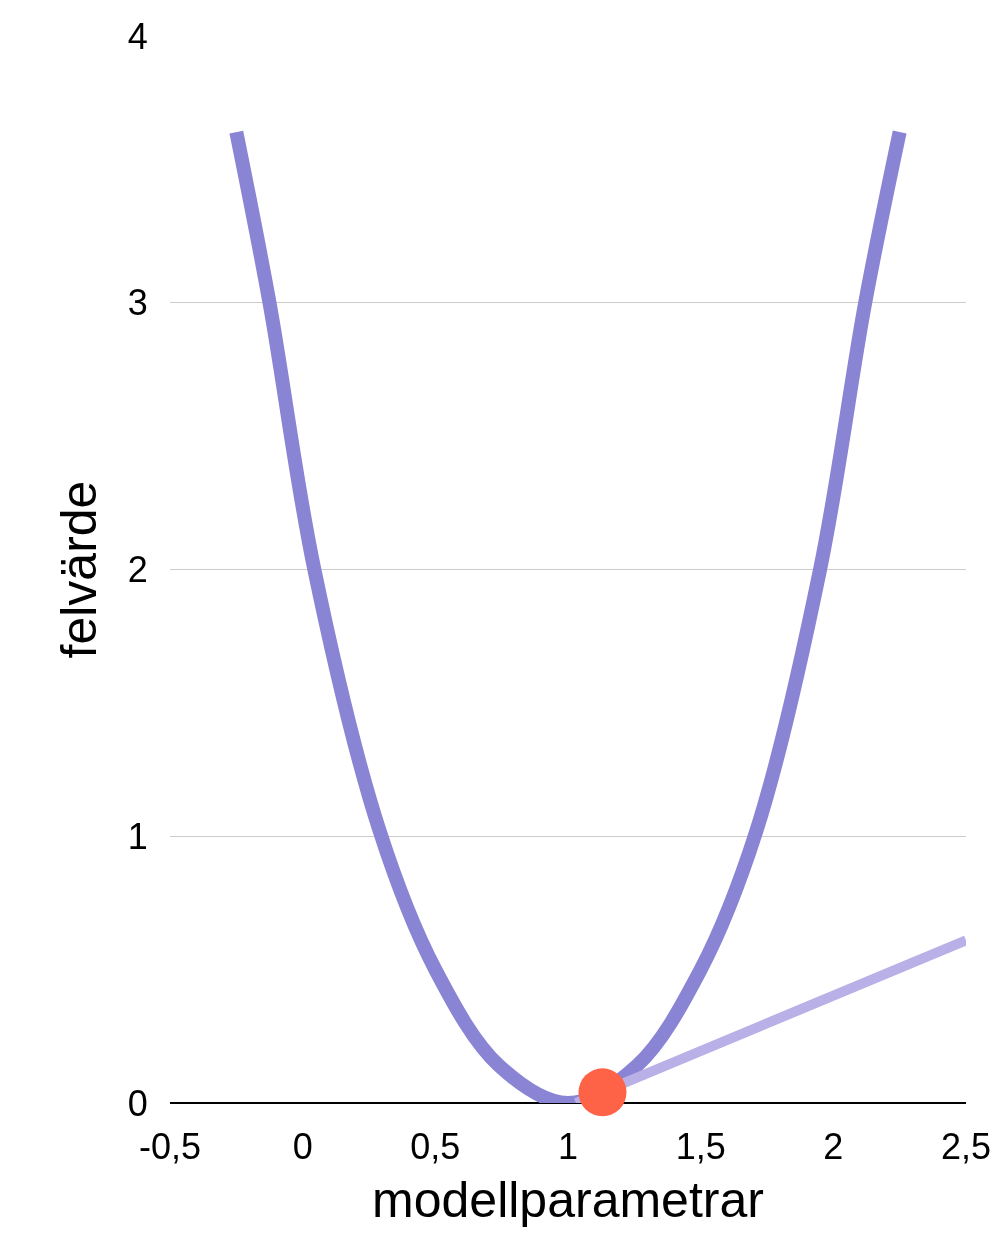 The image size is (1003, 1254). I want to click on x-tick-label: 2, so click(833, 1147).